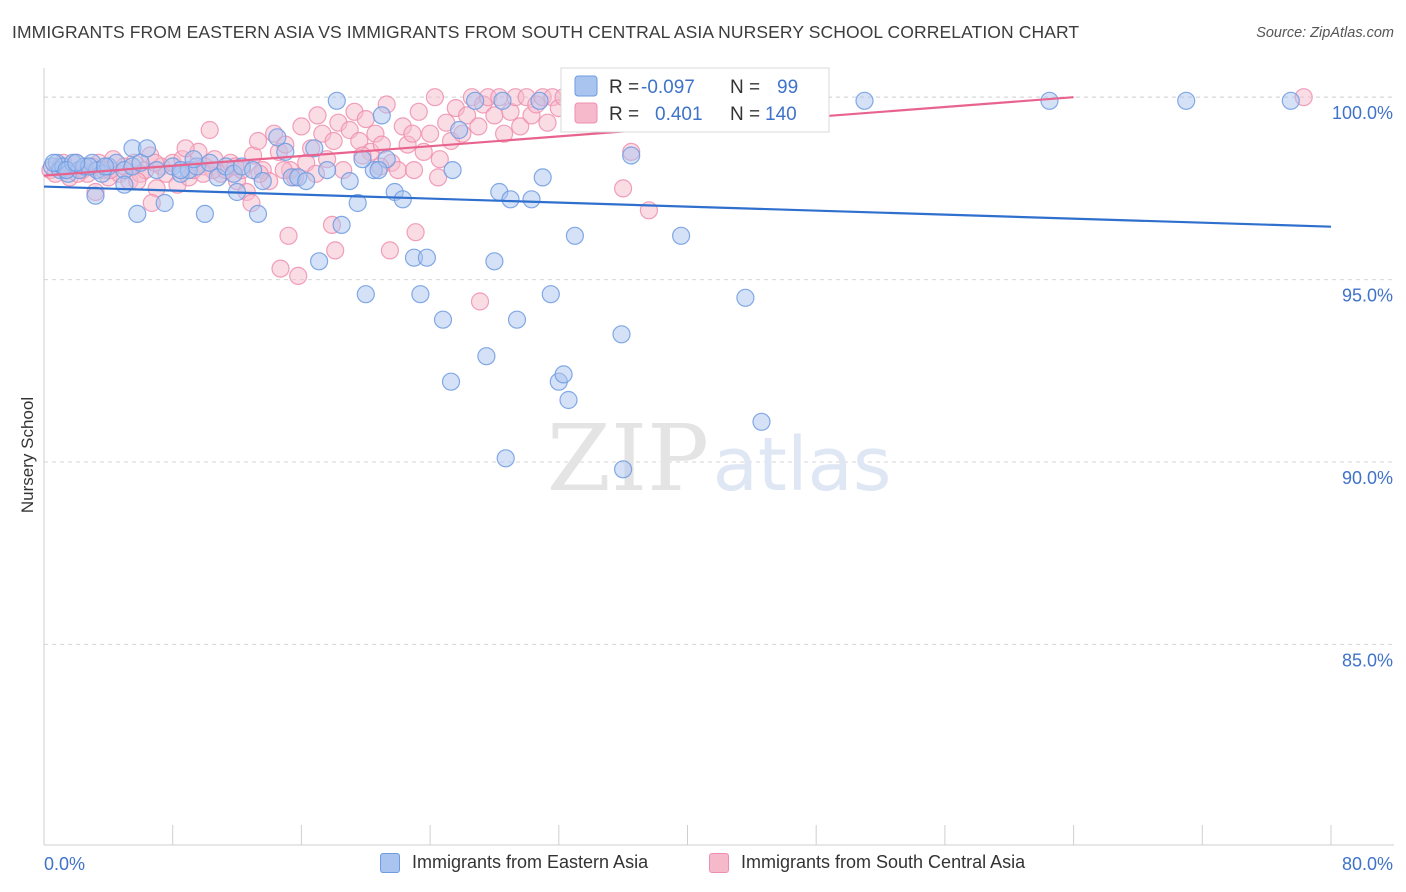 The height and width of the screenshot is (892, 1406). I want to click on legend-swatch-eastern-asia, so click(586, 86).